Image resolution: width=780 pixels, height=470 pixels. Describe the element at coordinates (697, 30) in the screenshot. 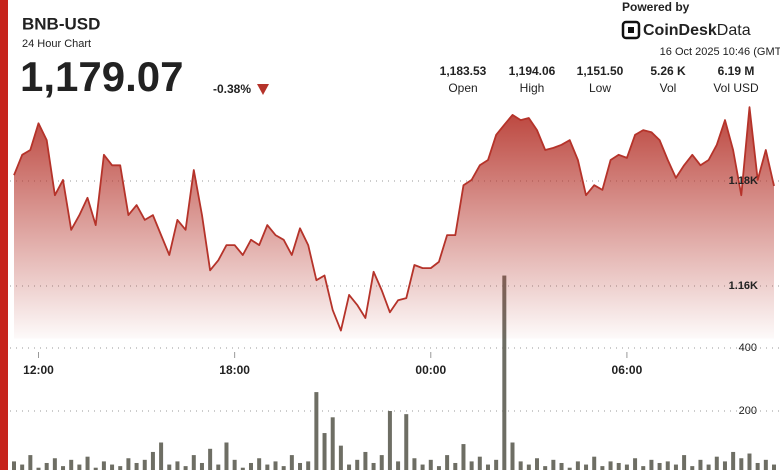

I see `brand: CoinDeskData` at that location.